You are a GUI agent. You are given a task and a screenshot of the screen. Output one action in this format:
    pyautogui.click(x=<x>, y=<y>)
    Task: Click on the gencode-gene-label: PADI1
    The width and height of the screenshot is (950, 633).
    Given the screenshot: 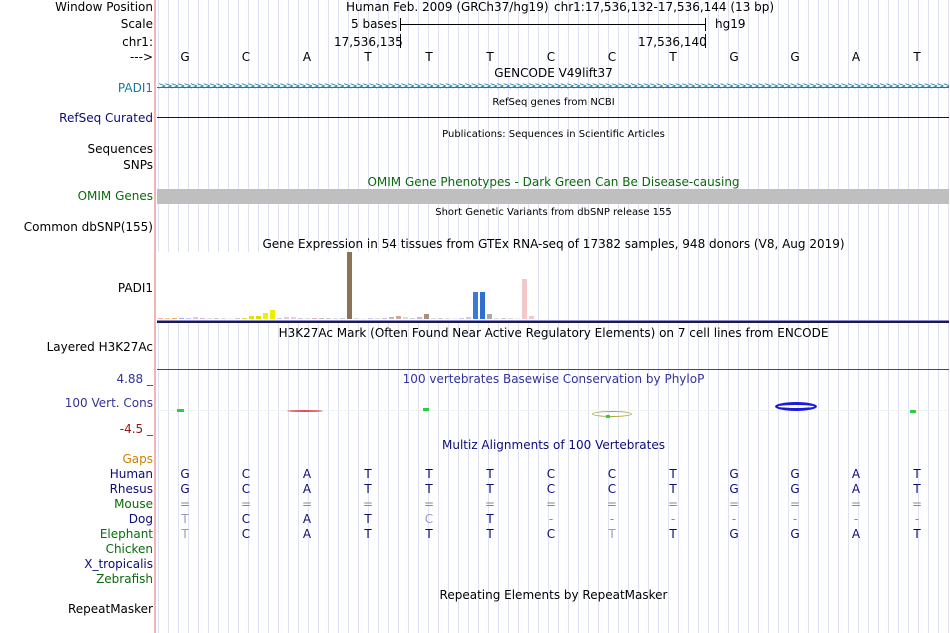 What is the action you would take?
    pyautogui.click(x=135, y=88)
    